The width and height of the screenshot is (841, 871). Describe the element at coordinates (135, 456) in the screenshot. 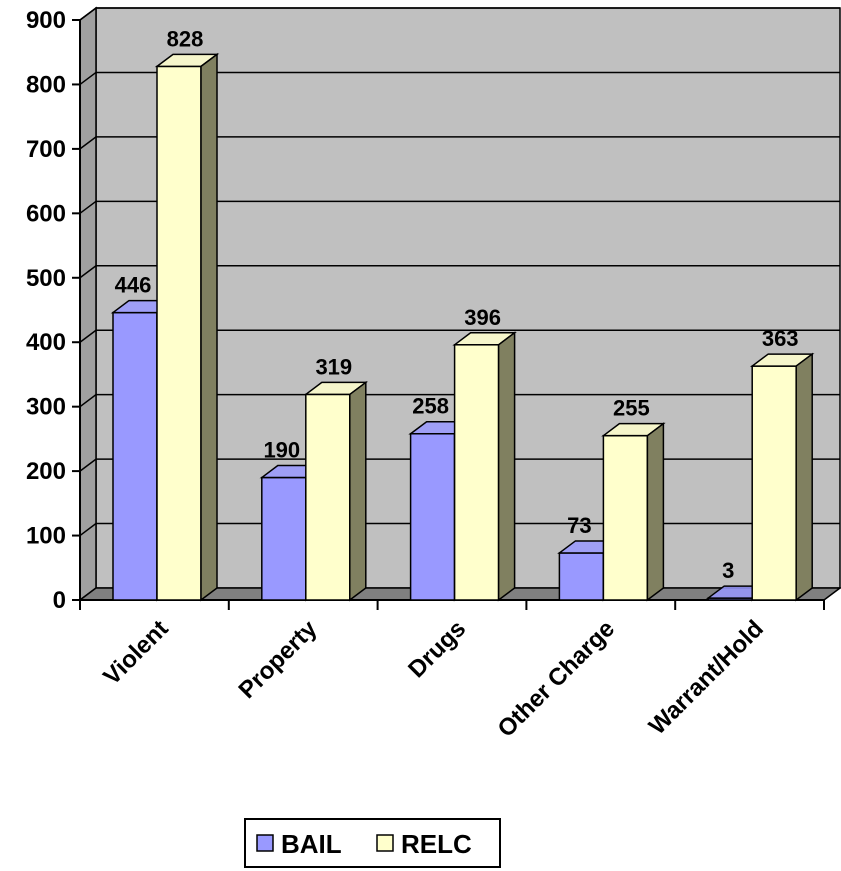

I see `bar-bail-violent` at that location.